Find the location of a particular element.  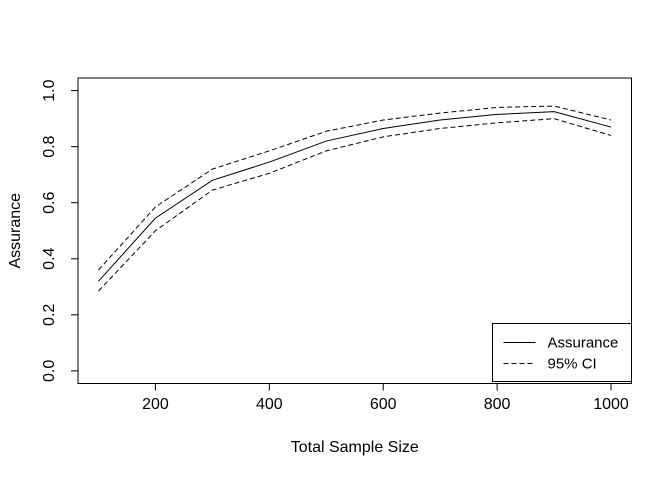

y-axis-title: Assurance is located at coordinates (15, 231).